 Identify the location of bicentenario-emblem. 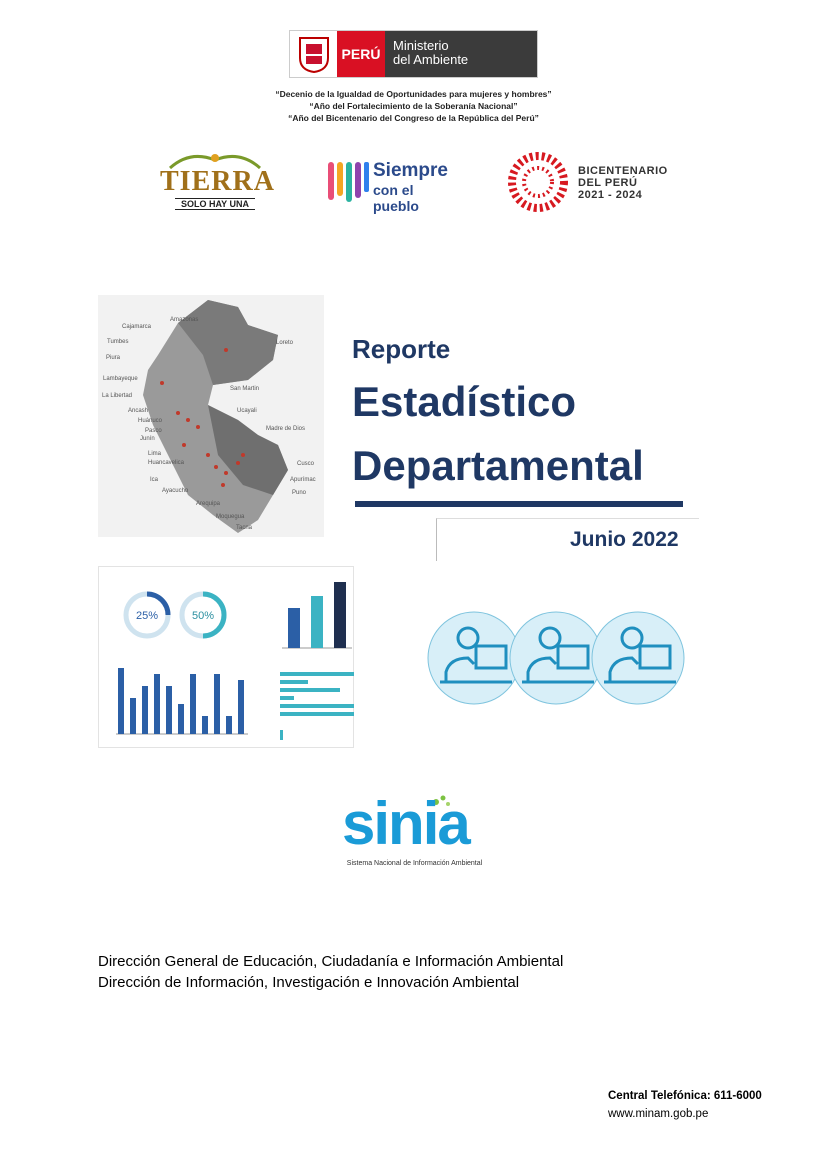
(538, 182).